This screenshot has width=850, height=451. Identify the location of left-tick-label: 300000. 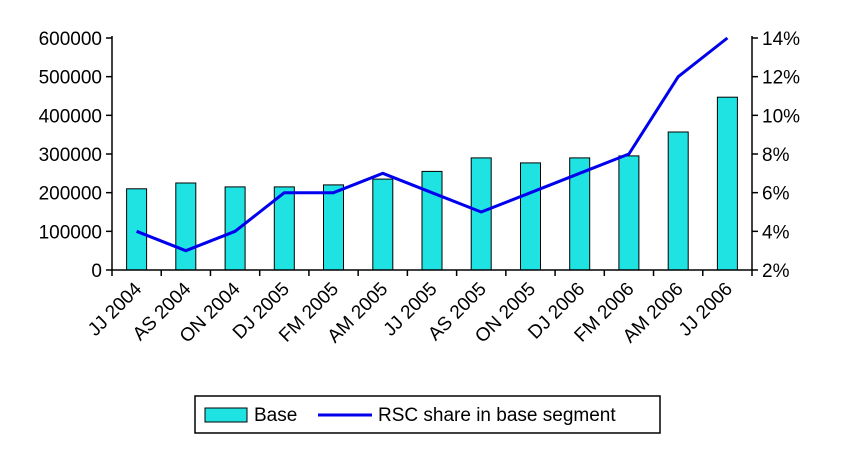
(70, 155).